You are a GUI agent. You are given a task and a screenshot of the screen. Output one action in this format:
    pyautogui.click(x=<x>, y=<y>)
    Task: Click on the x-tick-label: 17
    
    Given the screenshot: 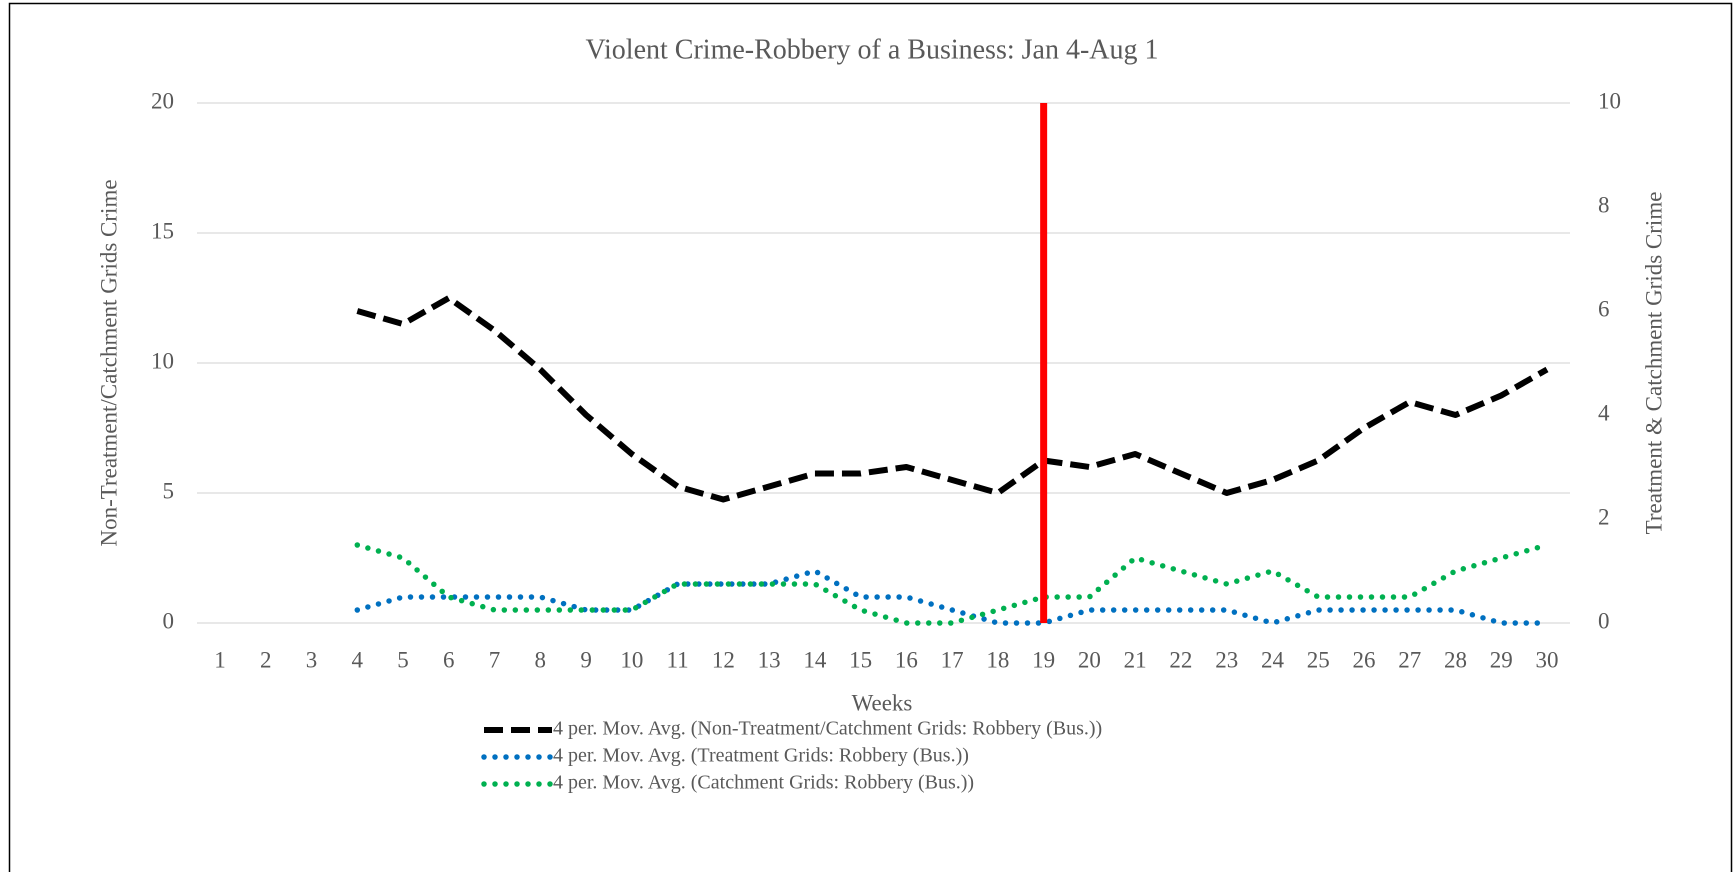 What is the action you would take?
    pyautogui.click(x=952, y=659)
    